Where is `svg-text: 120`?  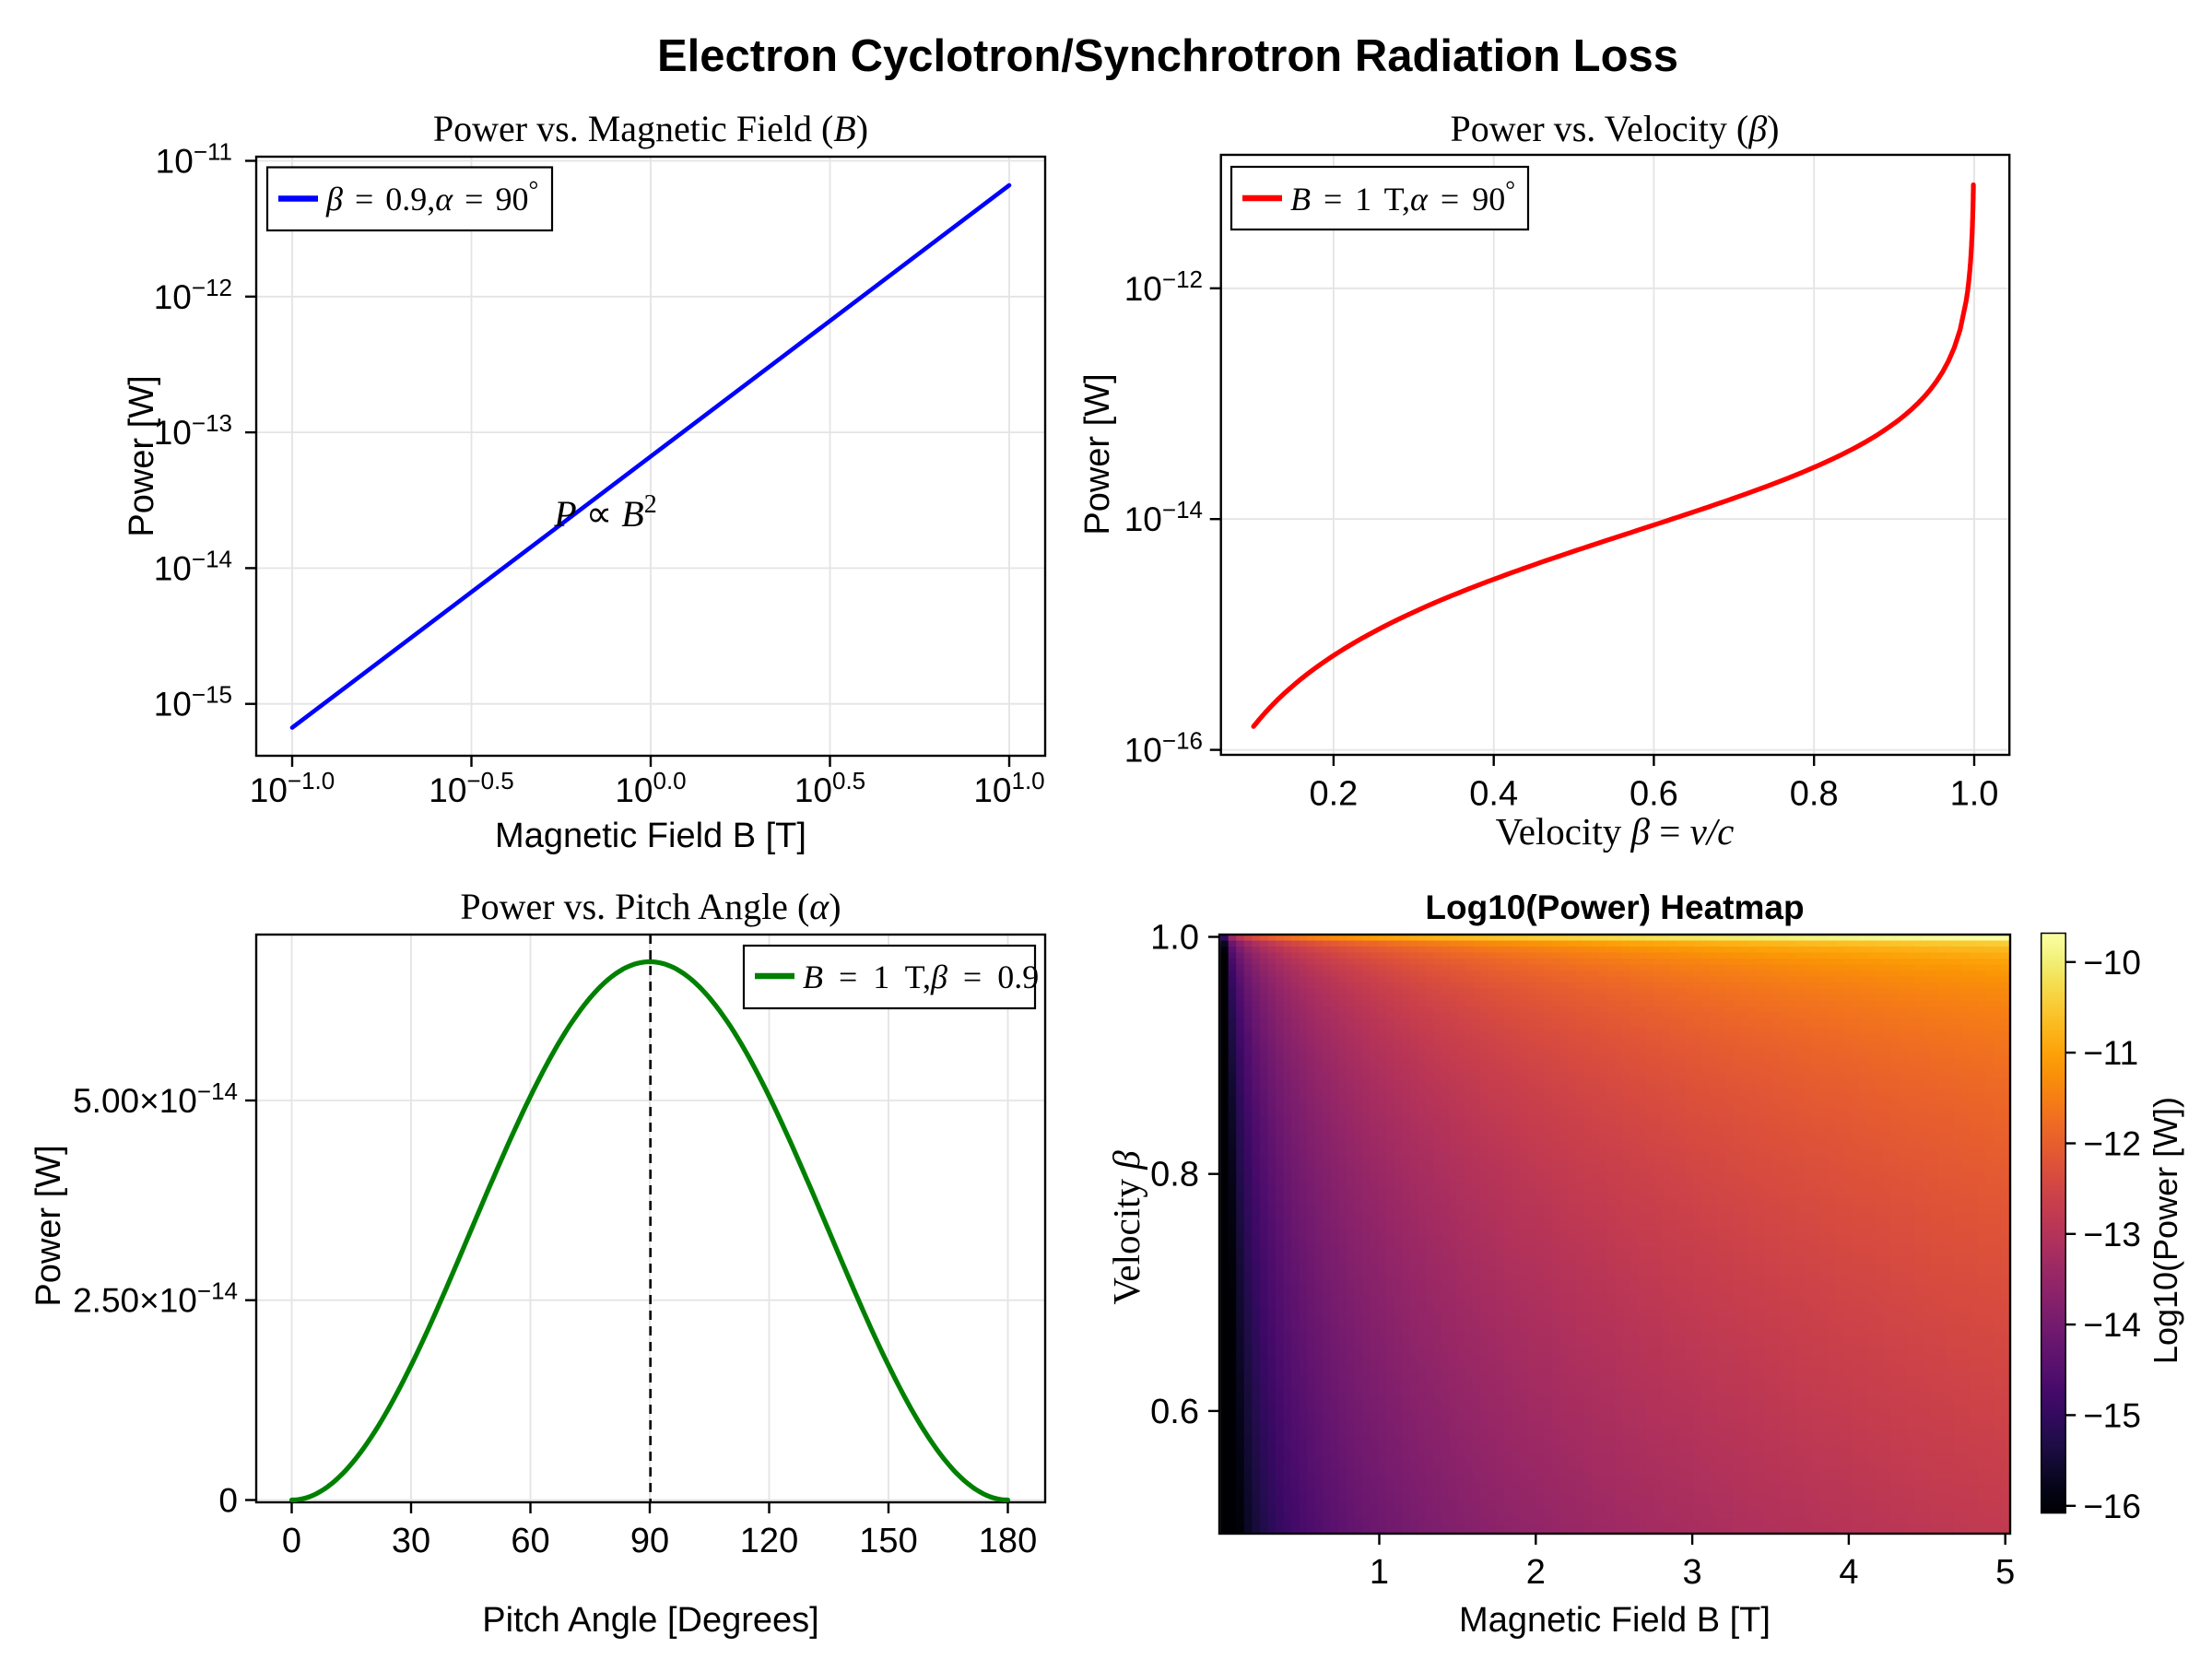
svg-text: 120 is located at coordinates (769, 1541).